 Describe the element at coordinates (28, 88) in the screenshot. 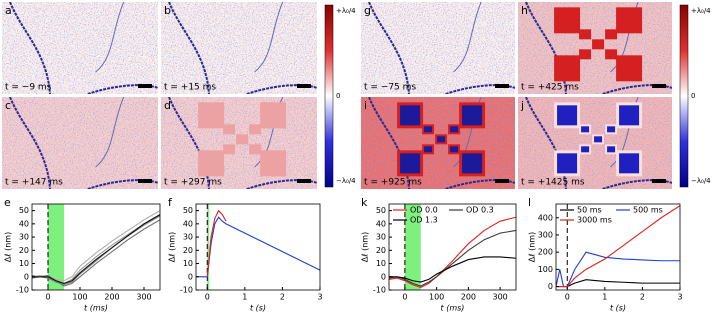

I see `time-label: t = −9 ms` at that location.